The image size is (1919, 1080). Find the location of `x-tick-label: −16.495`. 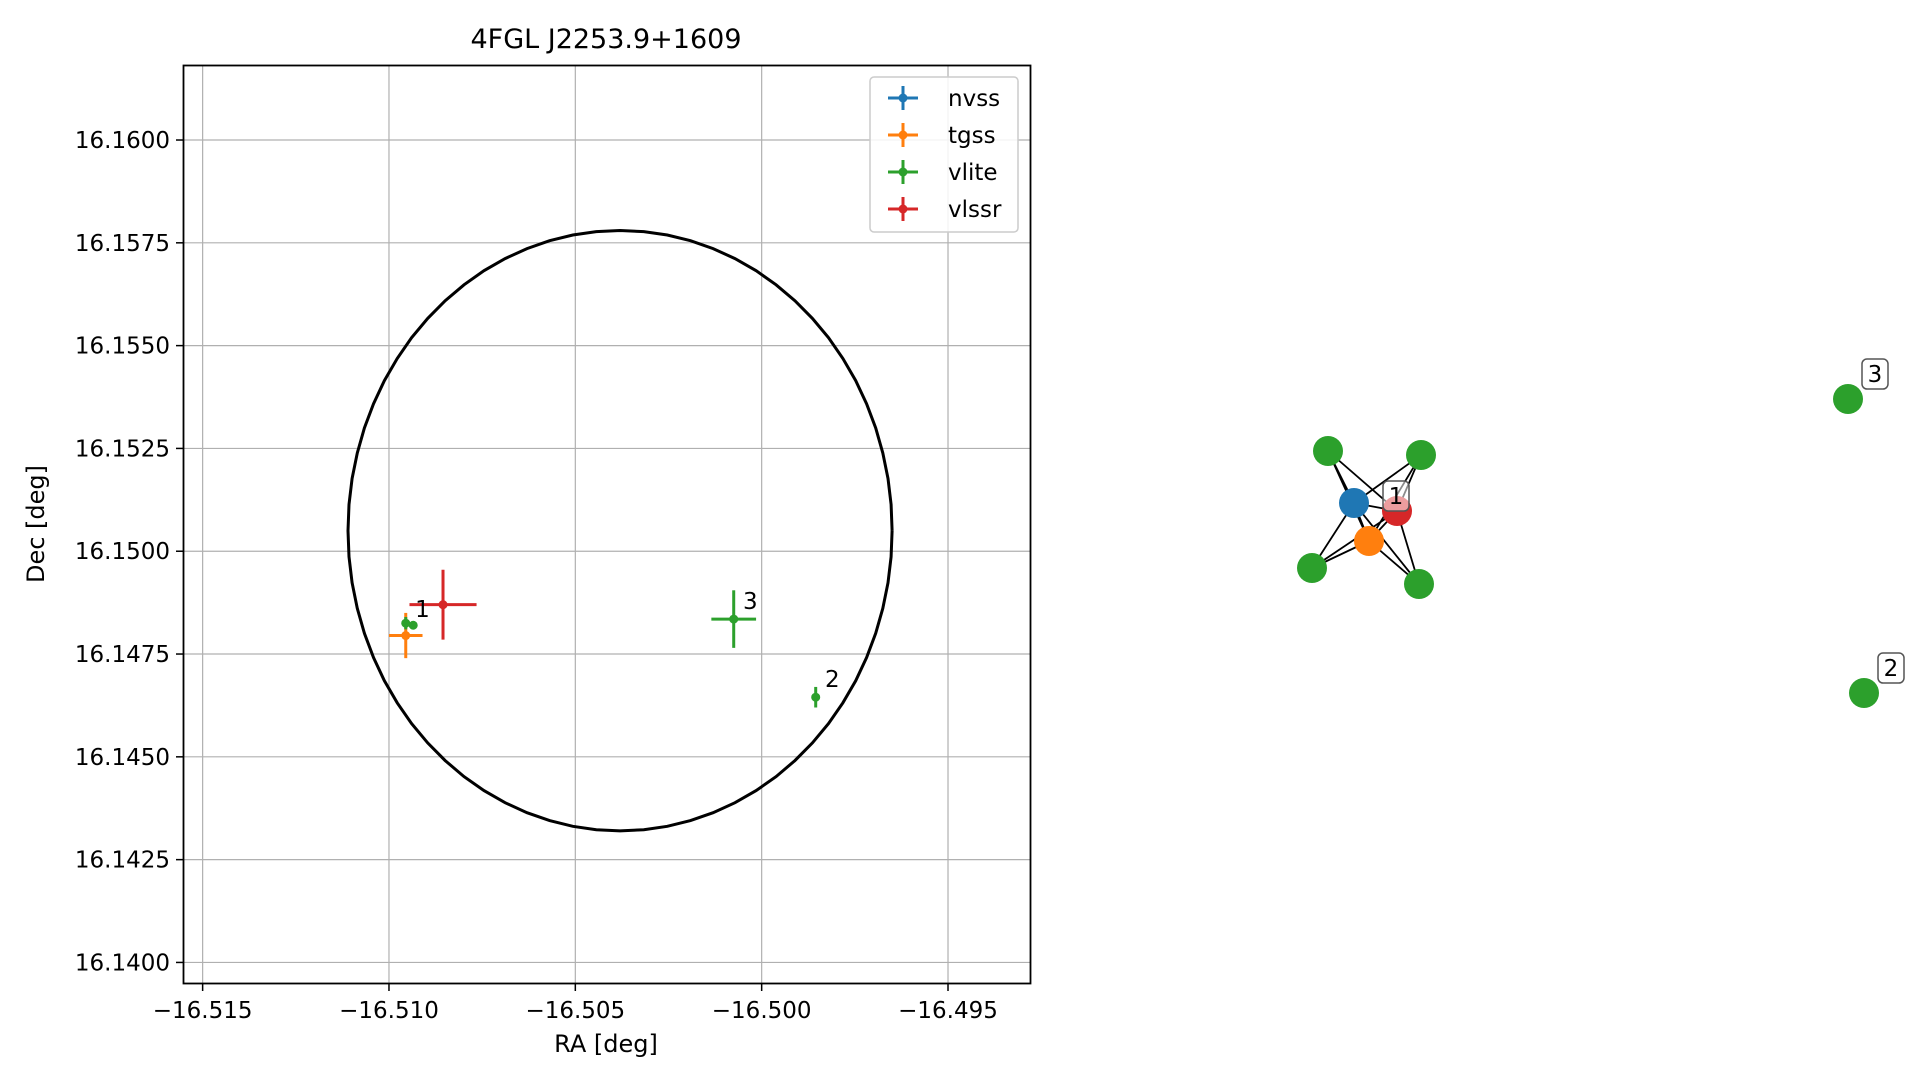

x-tick-label: −16.495 is located at coordinates (948, 1011).